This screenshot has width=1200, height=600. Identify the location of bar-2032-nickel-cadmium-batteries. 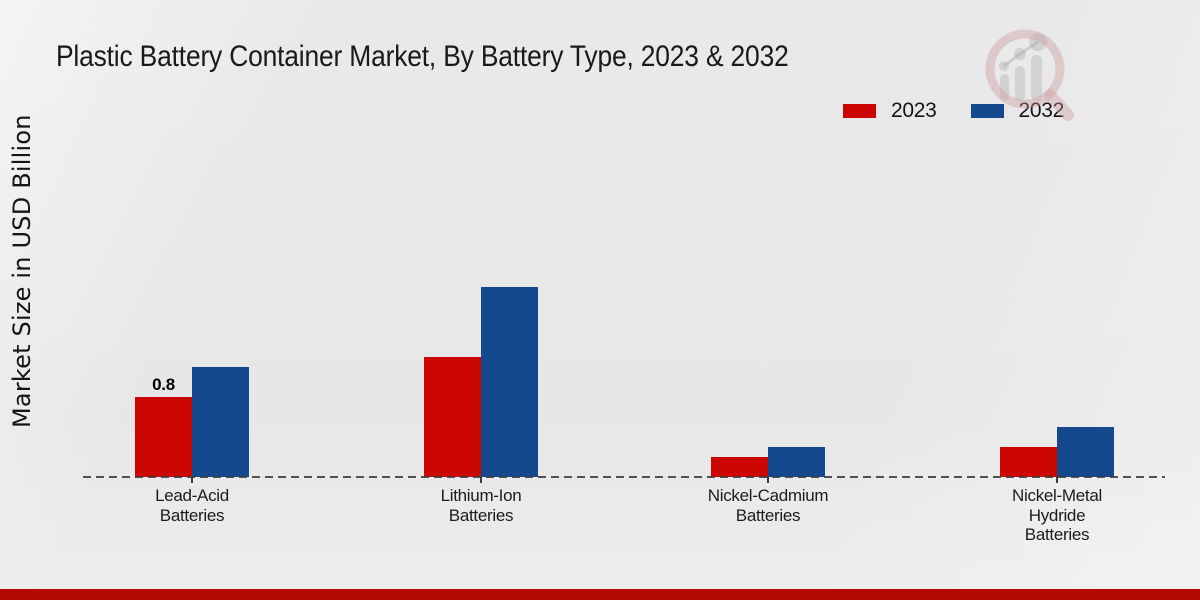
(796, 462).